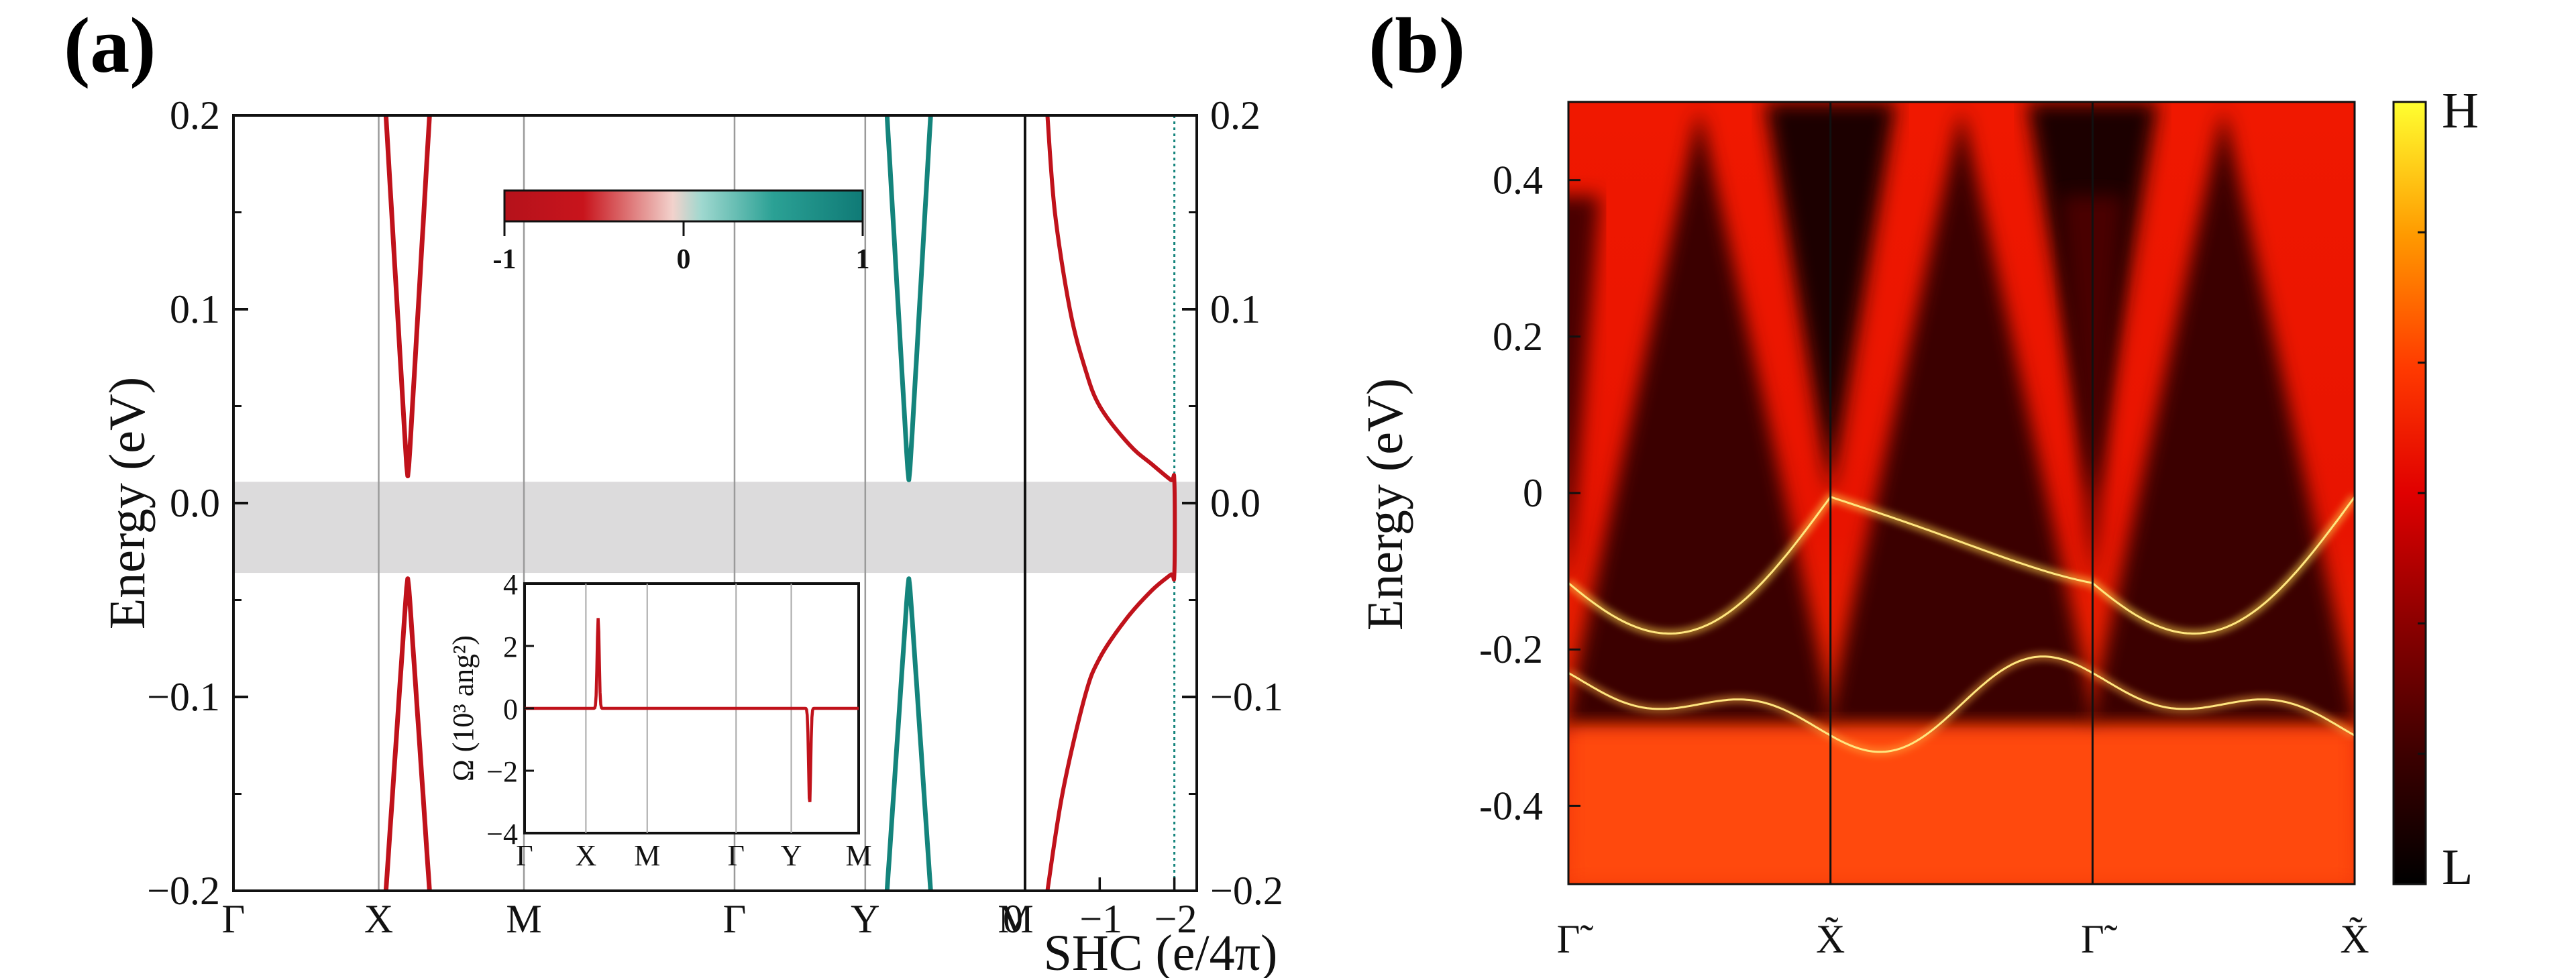  Describe the element at coordinates (791, 856) in the screenshot. I see `inset-kpath-label: Y` at that location.